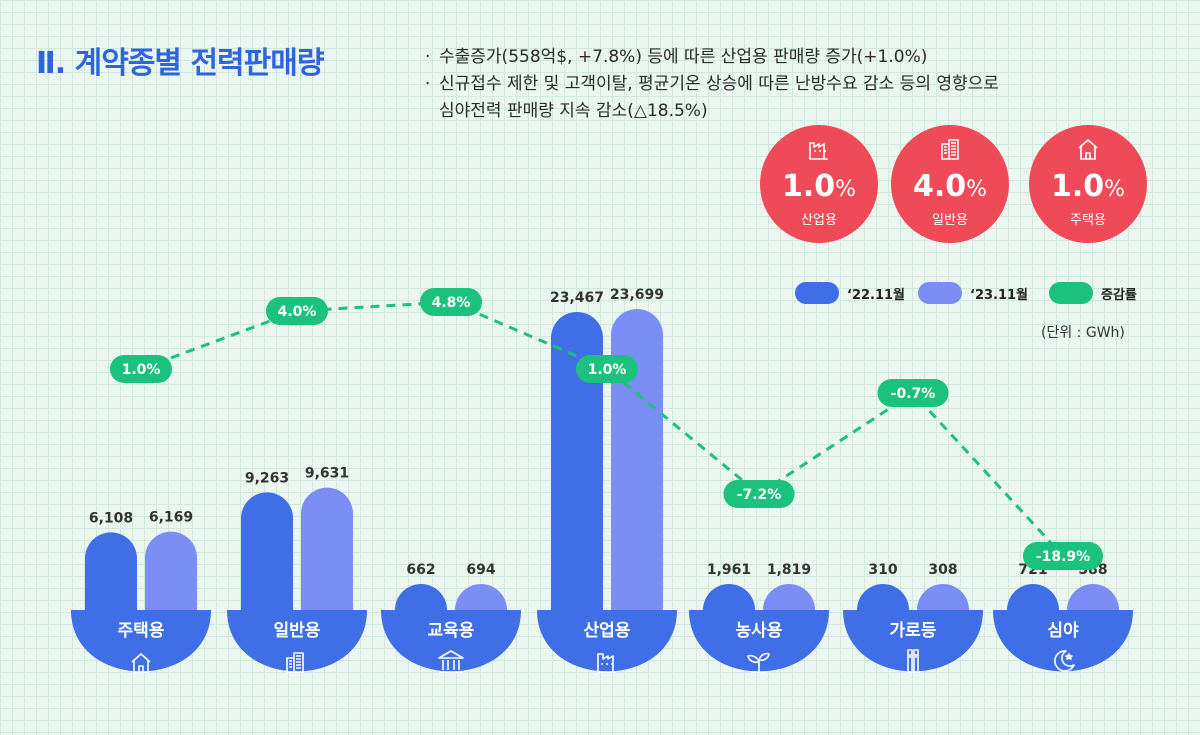 This screenshot has height=735, width=1200. I want to click on rate-label: -0.7%, so click(913, 394).